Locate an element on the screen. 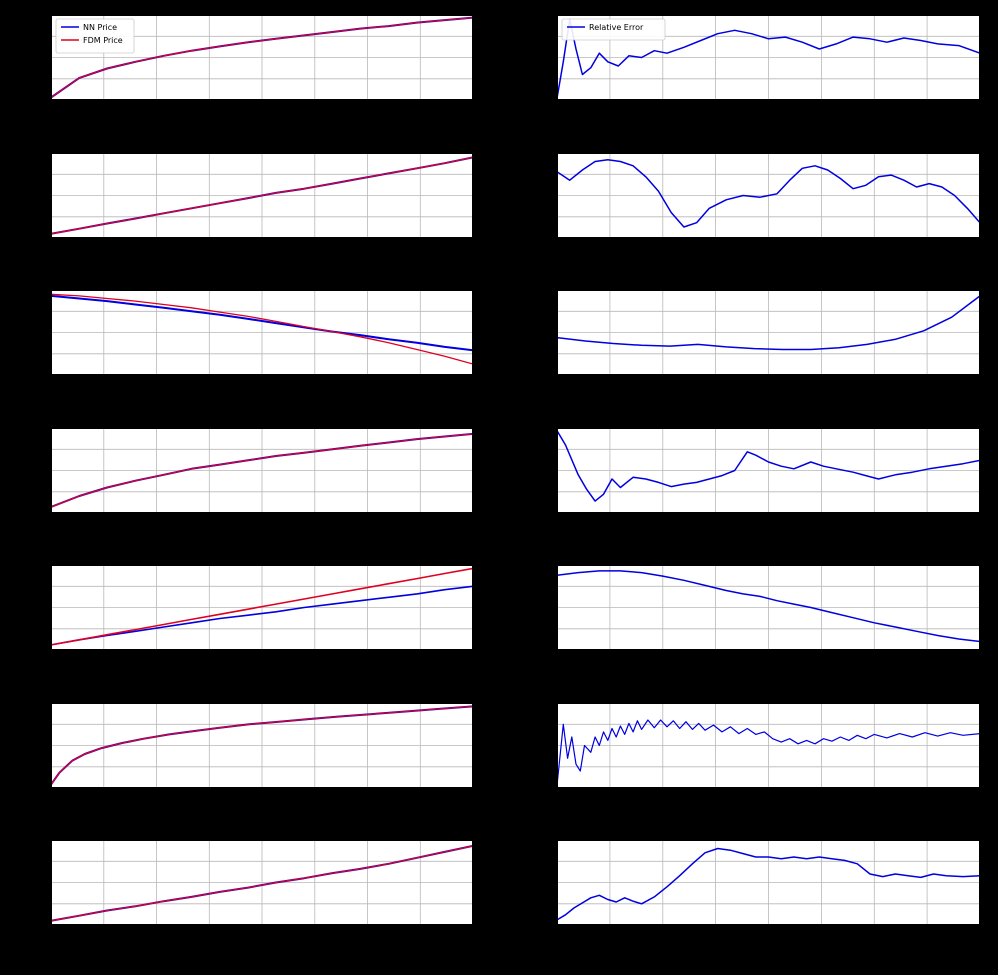 The image size is (998, 975). legend-label: FDM Price is located at coordinates (103, 40).